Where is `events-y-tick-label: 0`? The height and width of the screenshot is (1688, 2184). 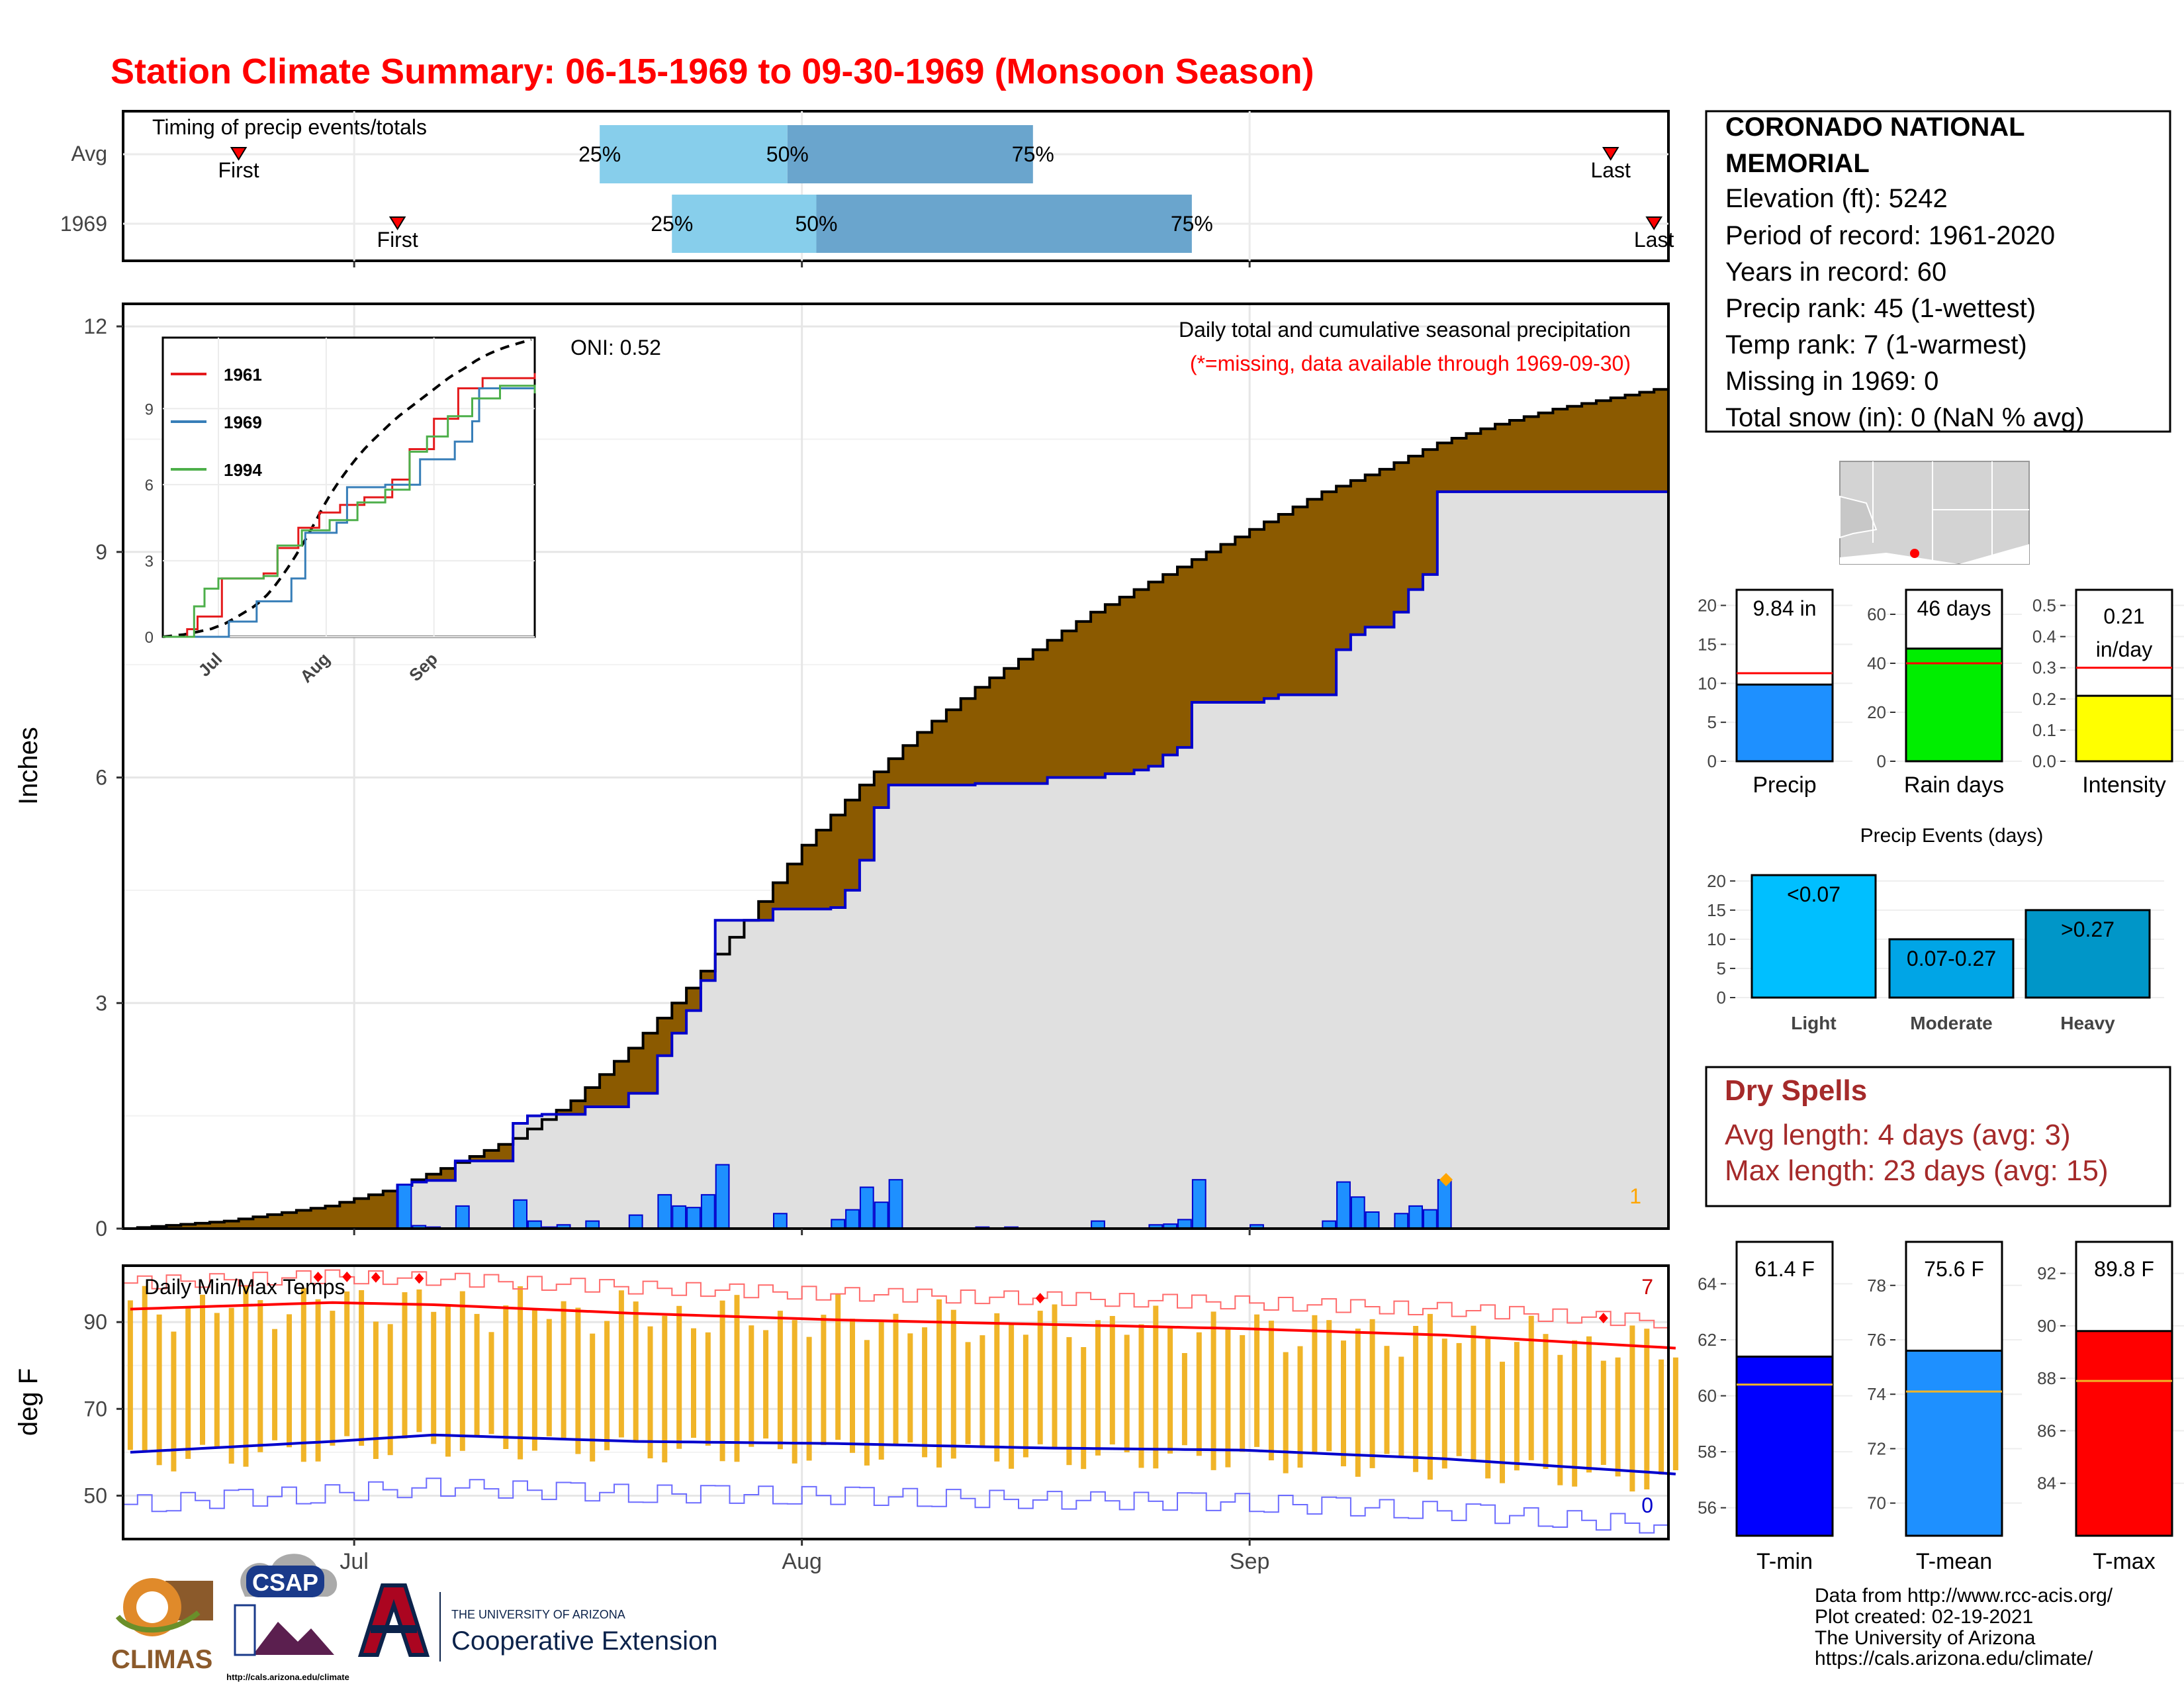
events-y-tick-label: 0 is located at coordinates (1721, 998).